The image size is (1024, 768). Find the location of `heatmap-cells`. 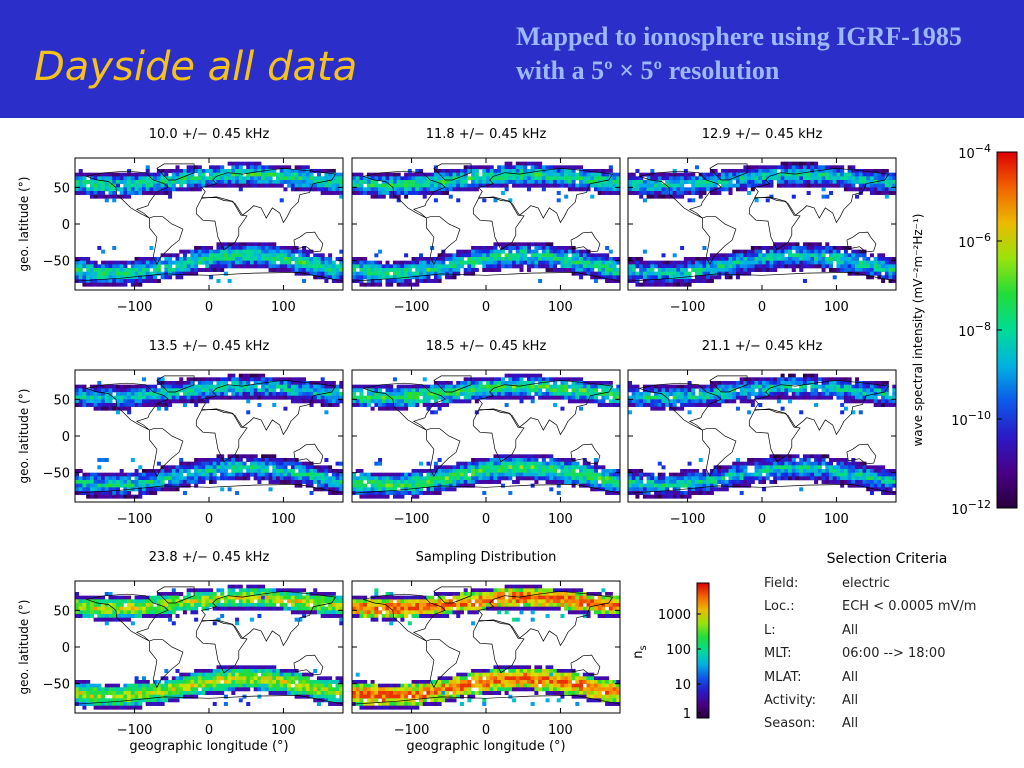

heatmap-cells is located at coordinates (486, 436).